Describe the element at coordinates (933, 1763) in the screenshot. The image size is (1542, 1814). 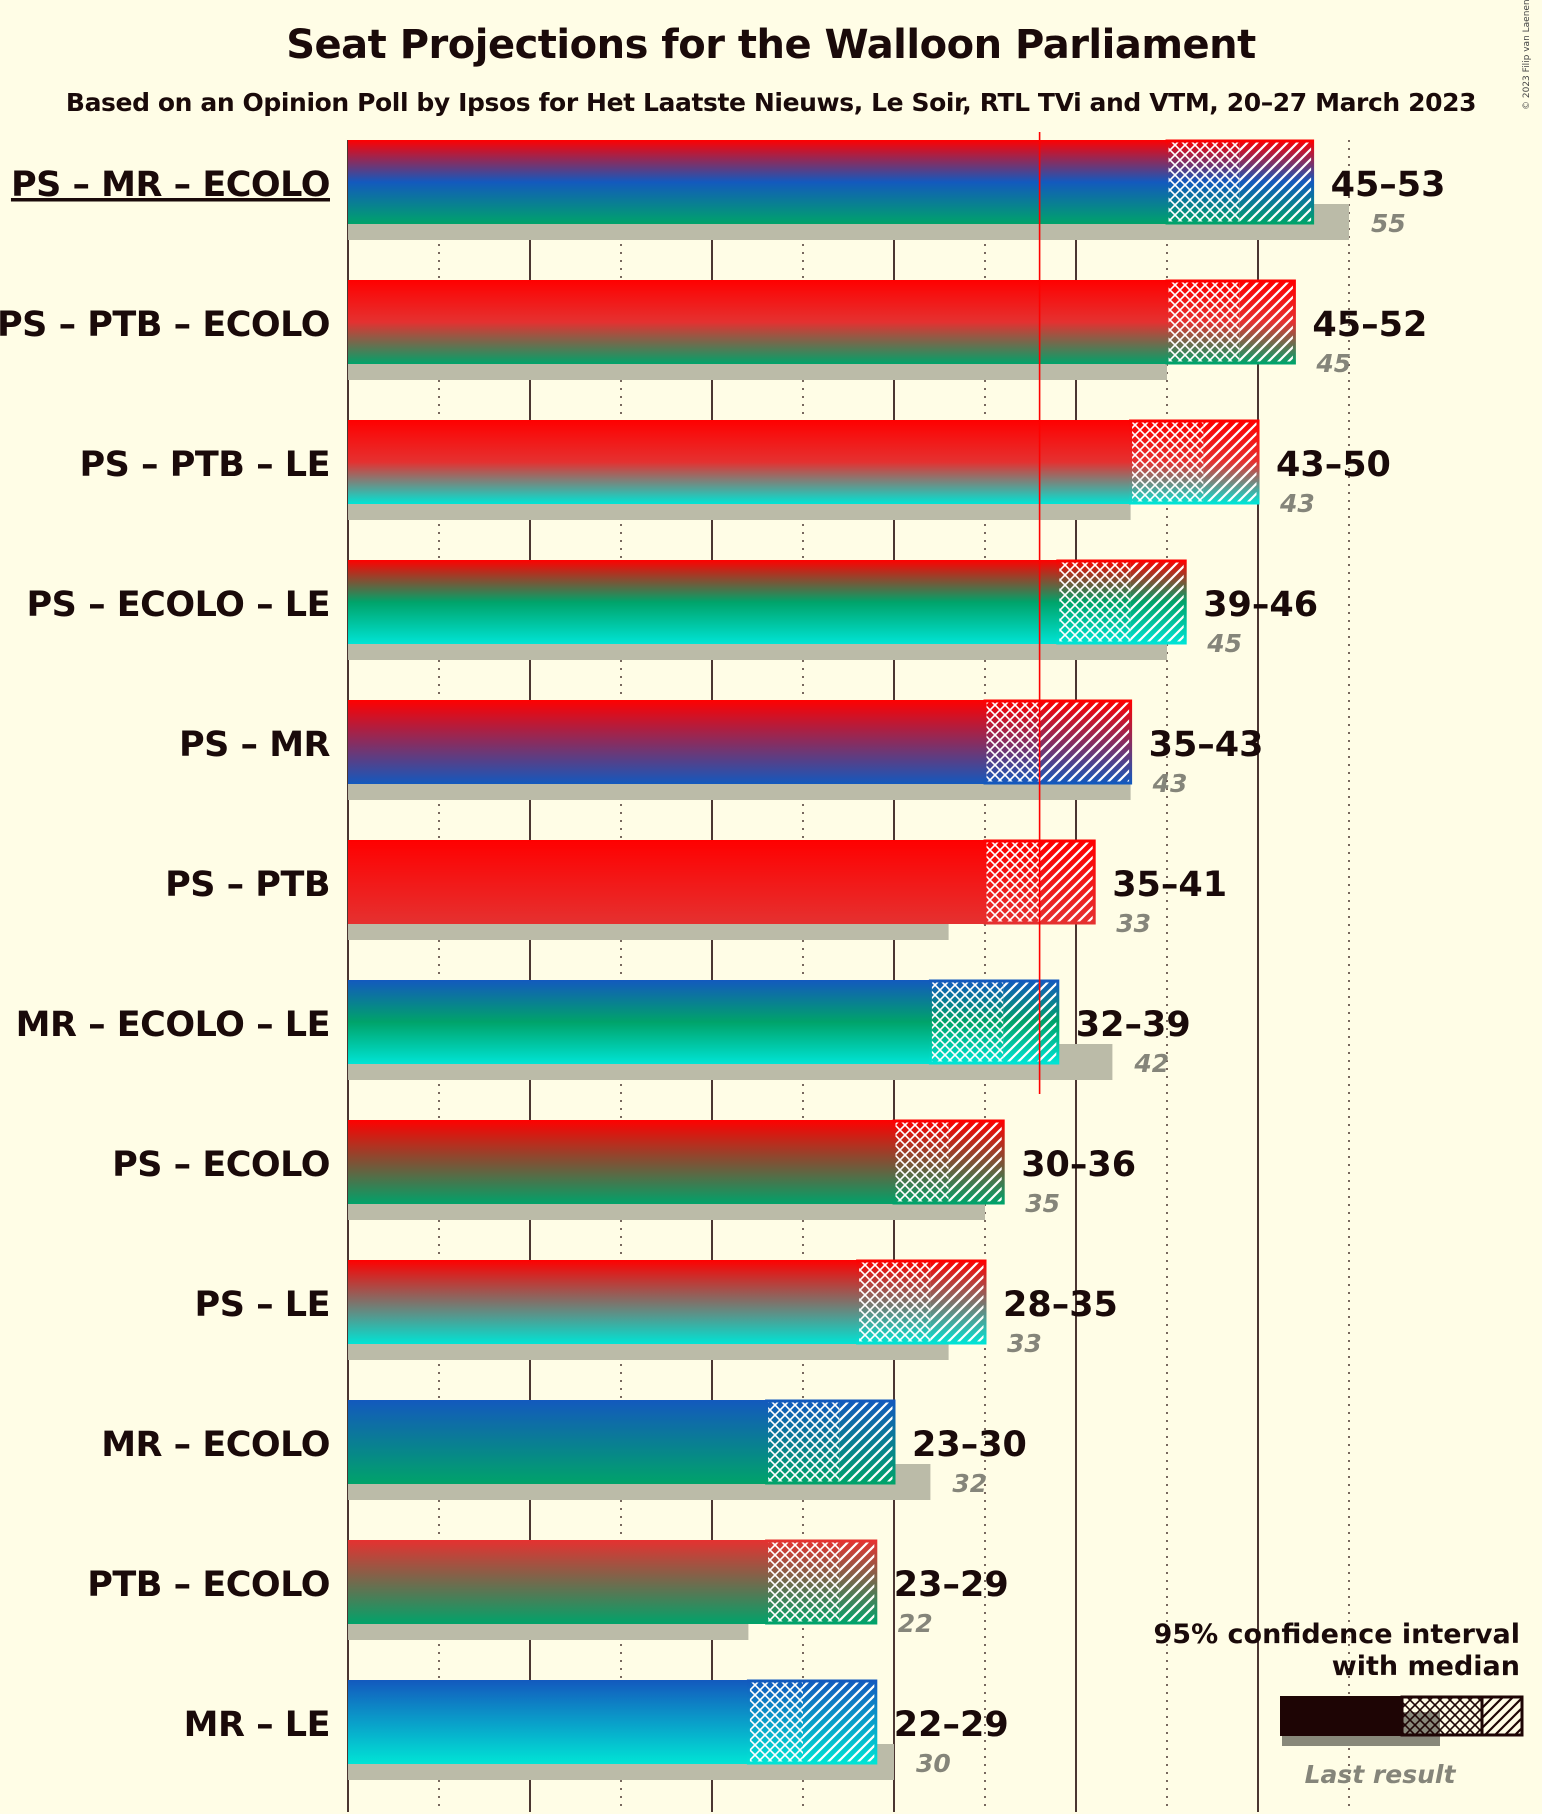
I see `last-result-label: 30` at that location.